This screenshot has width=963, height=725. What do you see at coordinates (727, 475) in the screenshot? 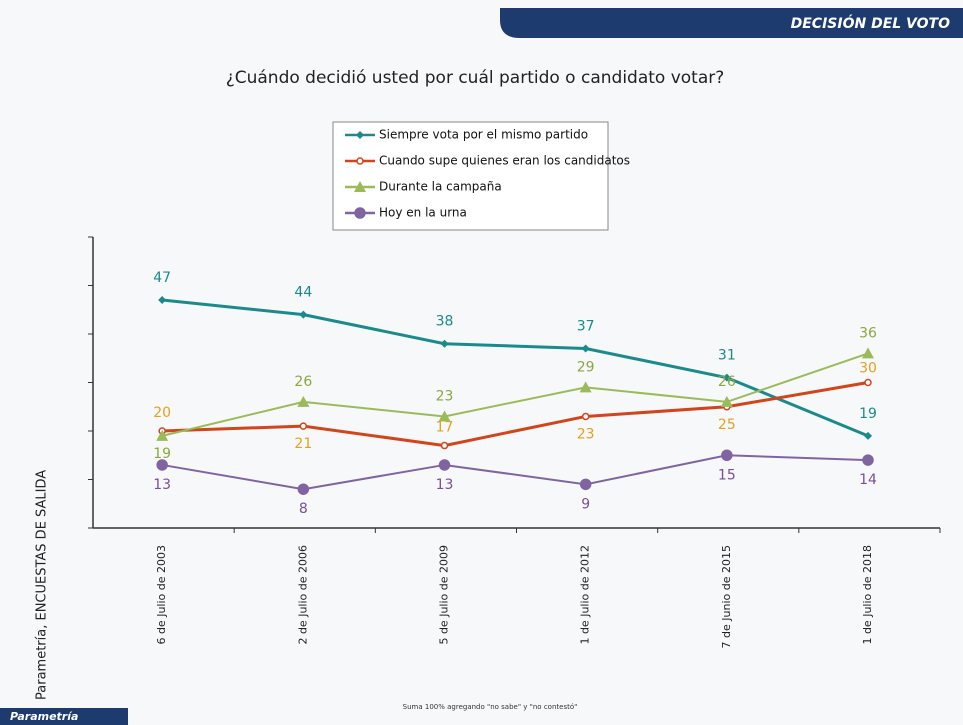
I see `data-label: 15` at bounding box center [727, 475].